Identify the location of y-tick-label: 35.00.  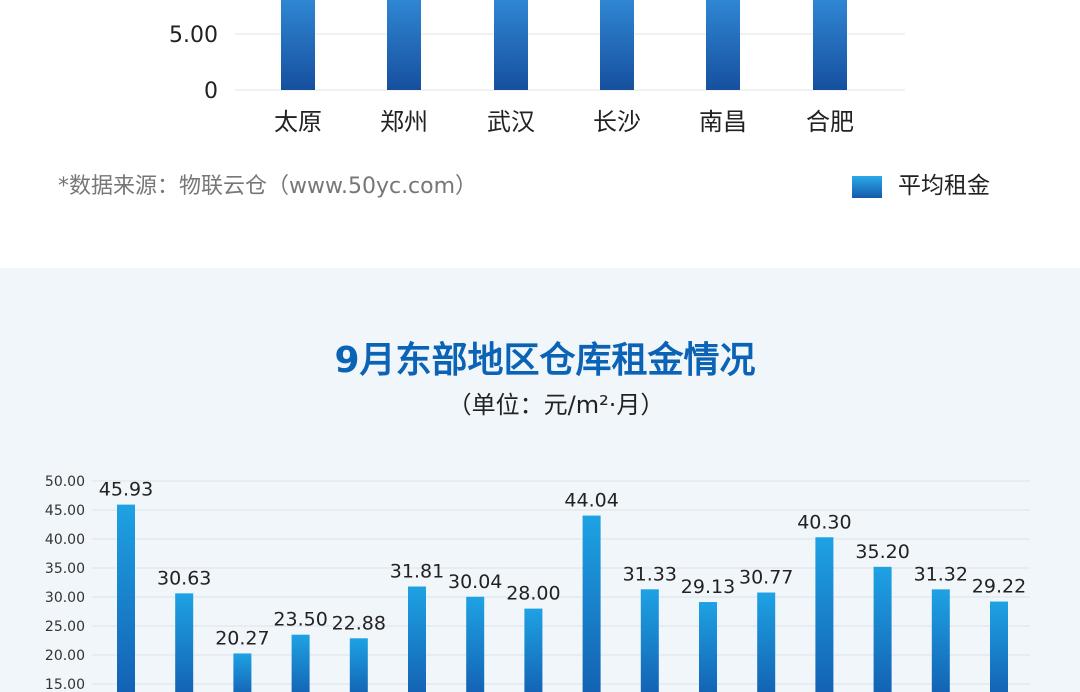
(65, 569).